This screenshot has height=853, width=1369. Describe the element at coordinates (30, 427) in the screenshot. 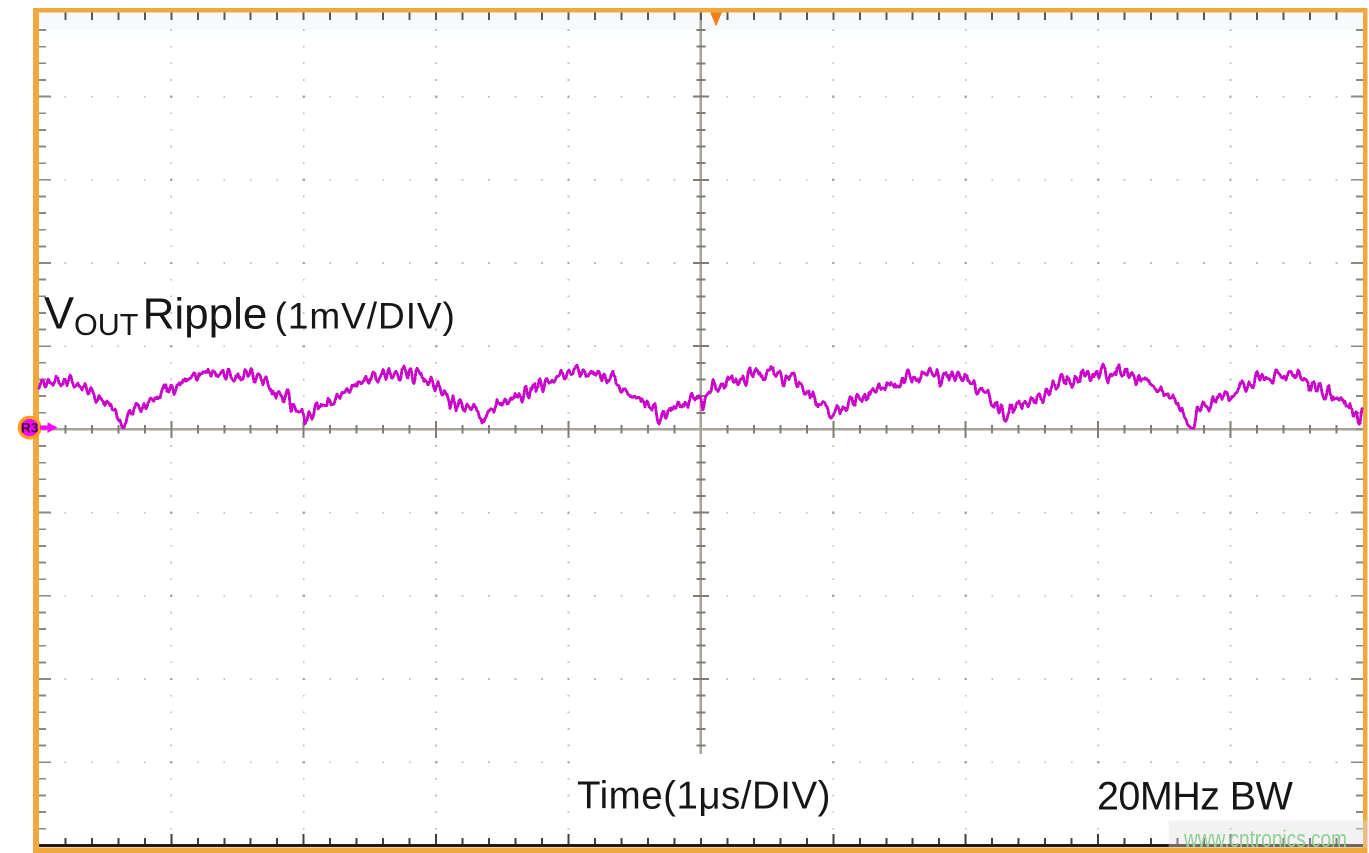

I see `svg-text: R3` at that location.